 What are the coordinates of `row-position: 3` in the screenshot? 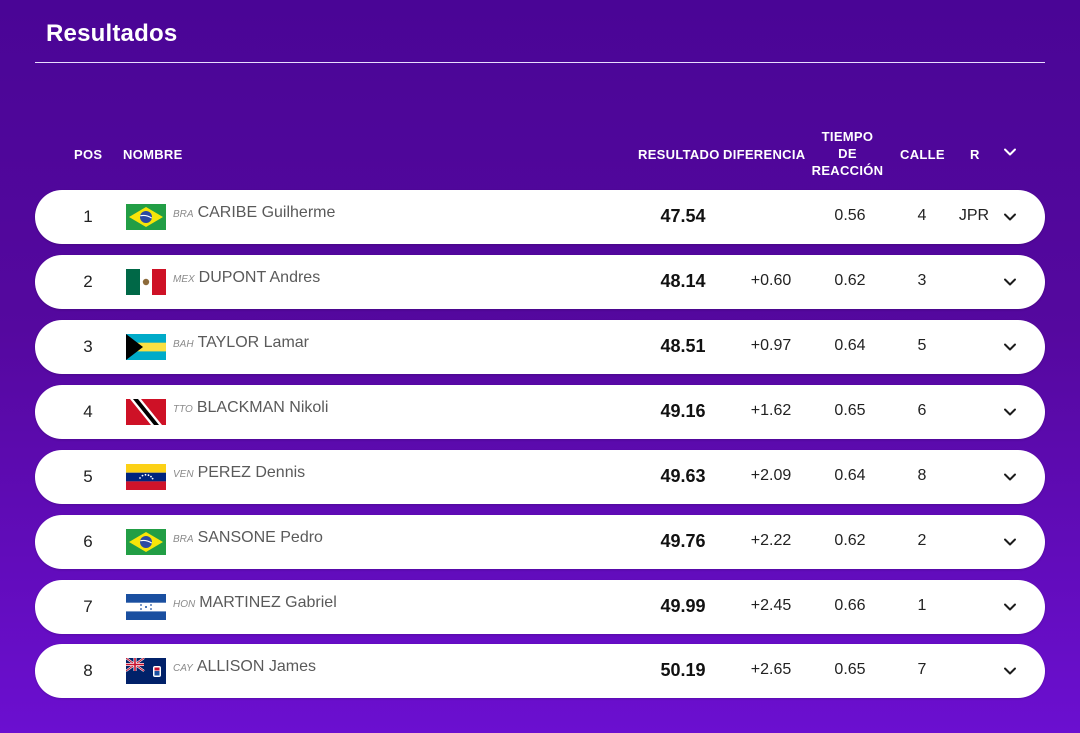 It's located at (88, 346).